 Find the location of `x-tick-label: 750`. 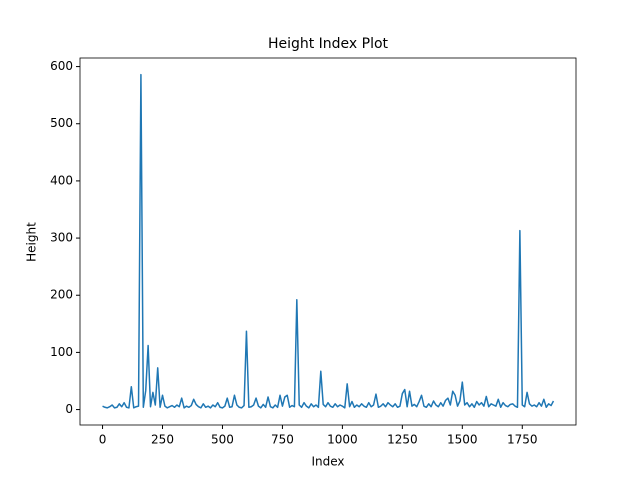

x-tick-label: 750 is located at coordinates (282, 440).